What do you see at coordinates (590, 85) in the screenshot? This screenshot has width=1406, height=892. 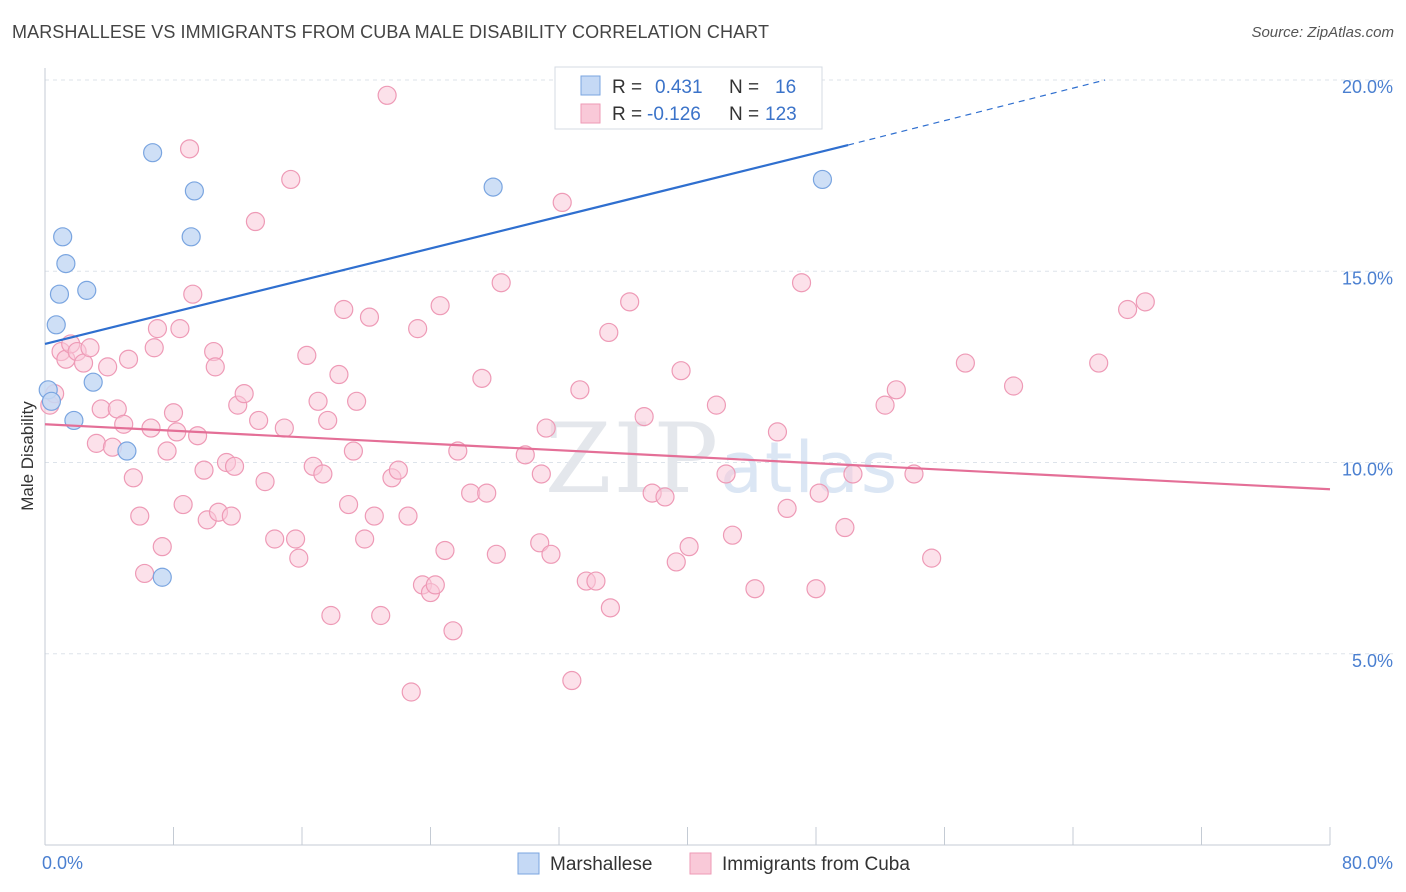 I see `legend-swatch-marshallese` at bounding box center [590, 85].